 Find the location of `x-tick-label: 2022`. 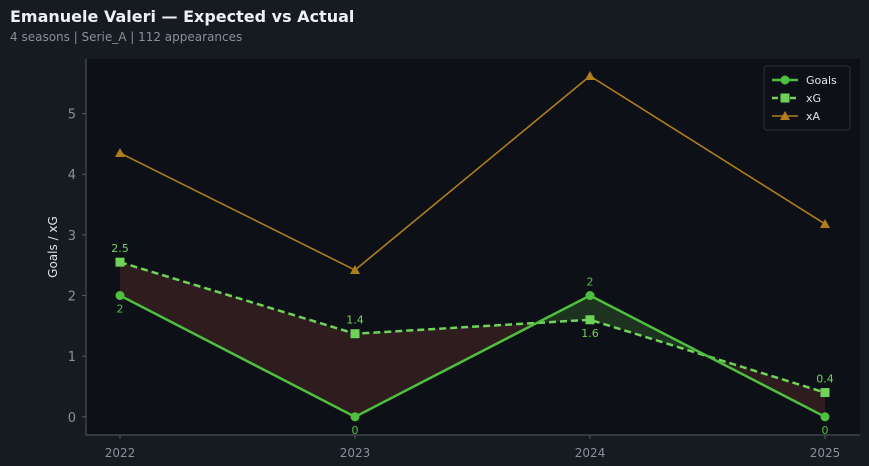

x-tick-label: 2022 is located at coordinates (120, 453).